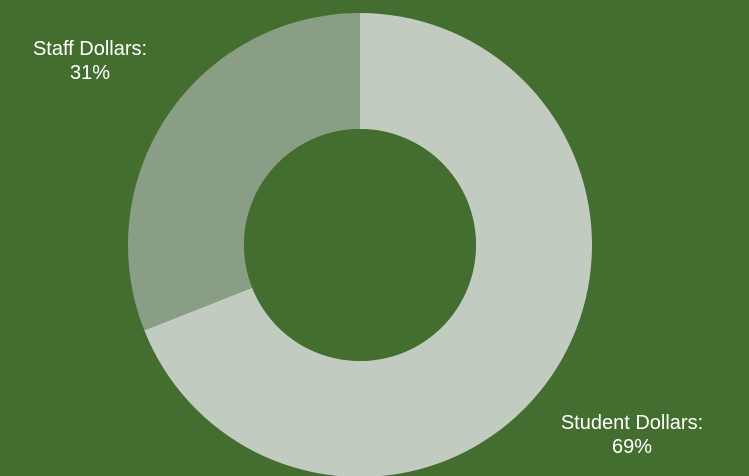 This screenshot has height=476, width=749. Describe the element at coordinates (90, 49) in the screenshot. I see `staff-dollars-name: Staff Dollars:` at that location.